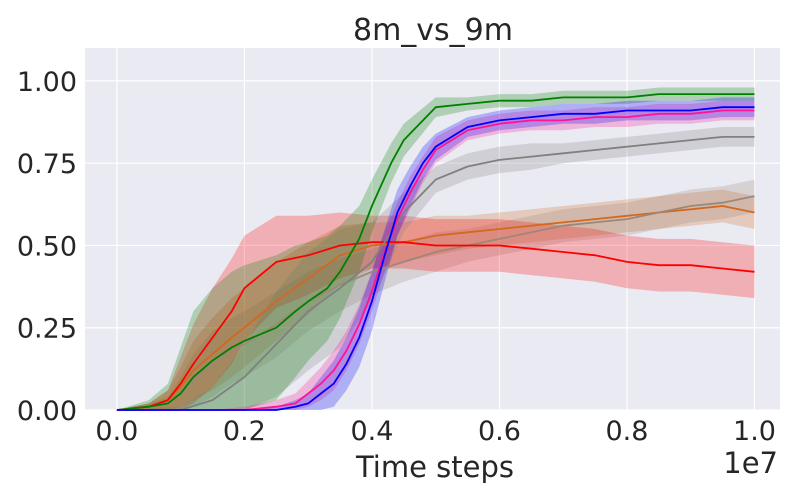 The width and height of the screenshot is (800, 500). I want to click on y-tick-label: 0.25, so click(47, 329).